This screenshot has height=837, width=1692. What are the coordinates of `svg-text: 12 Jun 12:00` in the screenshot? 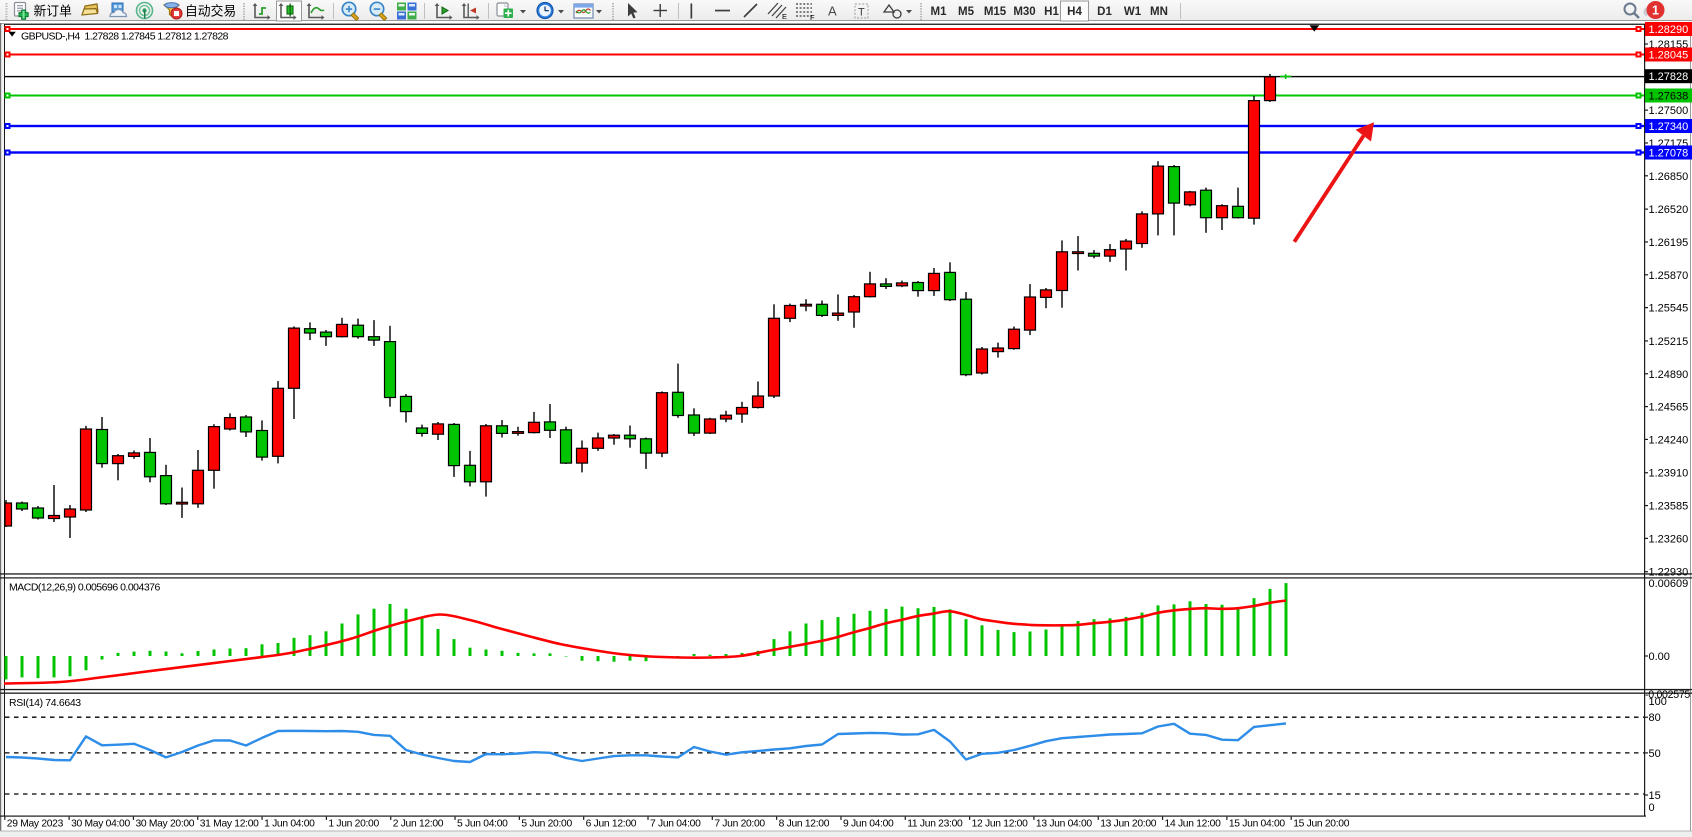 It's located at (1000, 824).